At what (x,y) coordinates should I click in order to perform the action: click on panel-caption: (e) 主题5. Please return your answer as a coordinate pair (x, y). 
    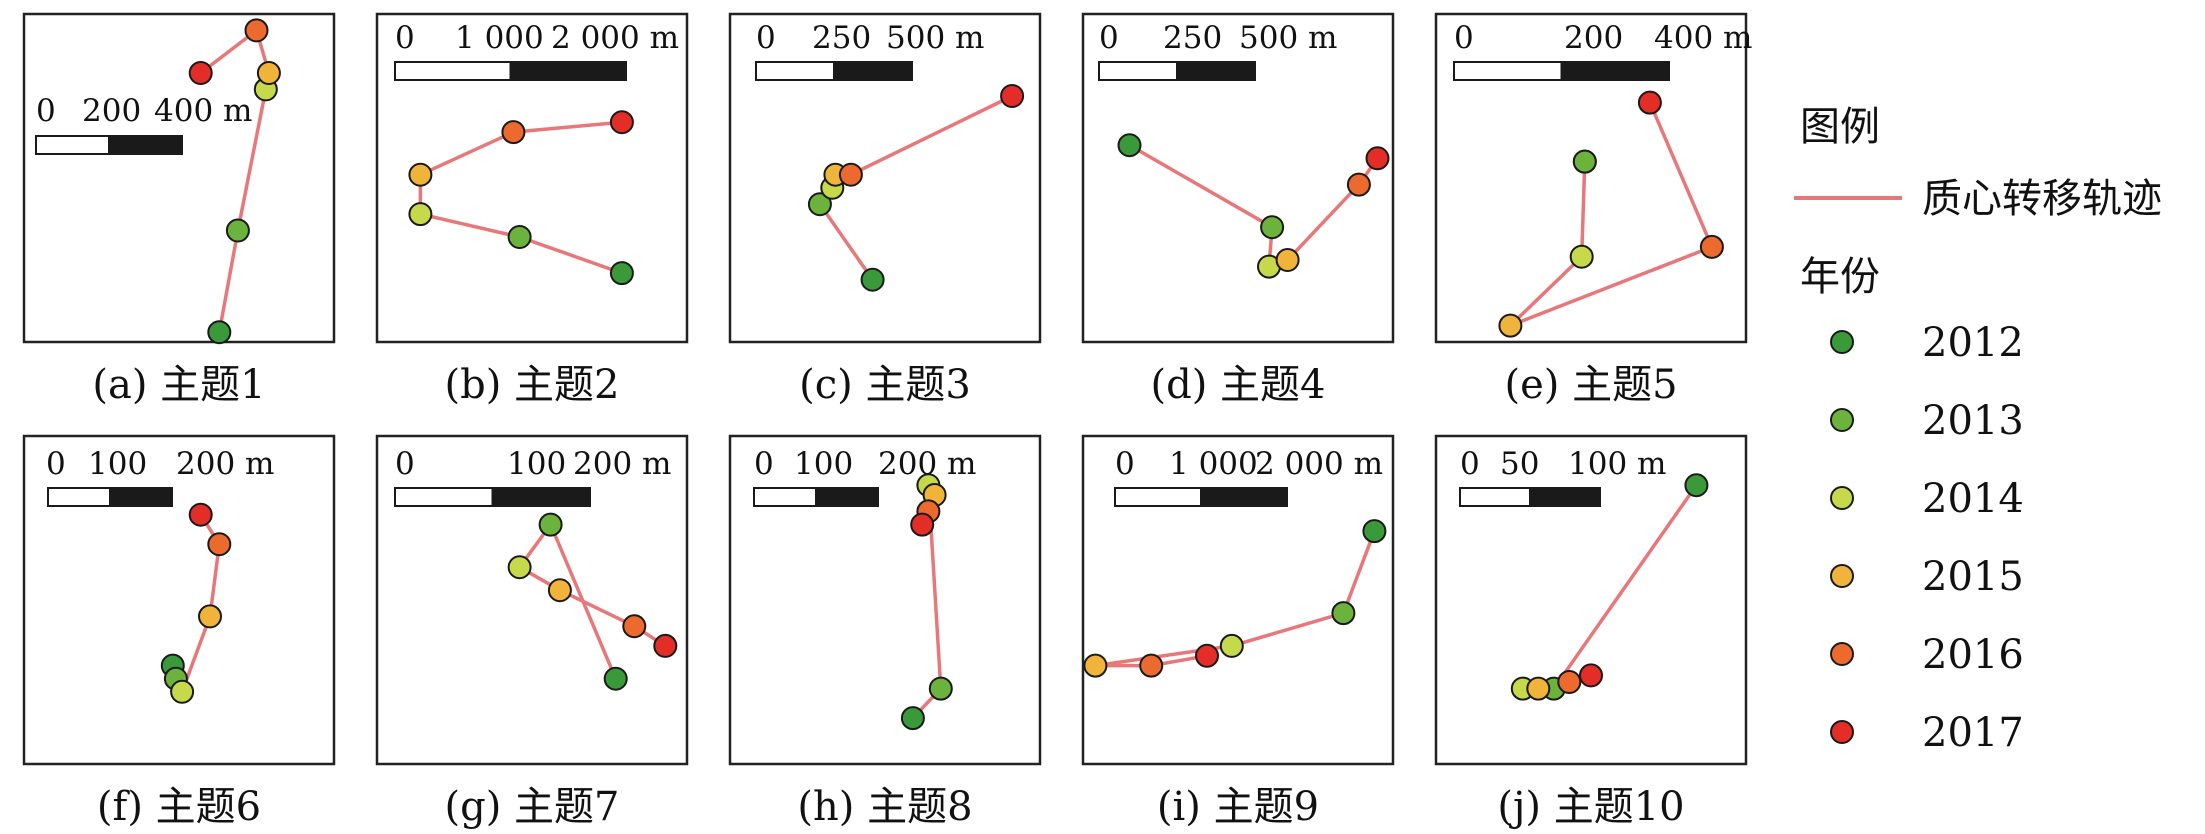
    Looking at the image, I should click on (1590, 385).